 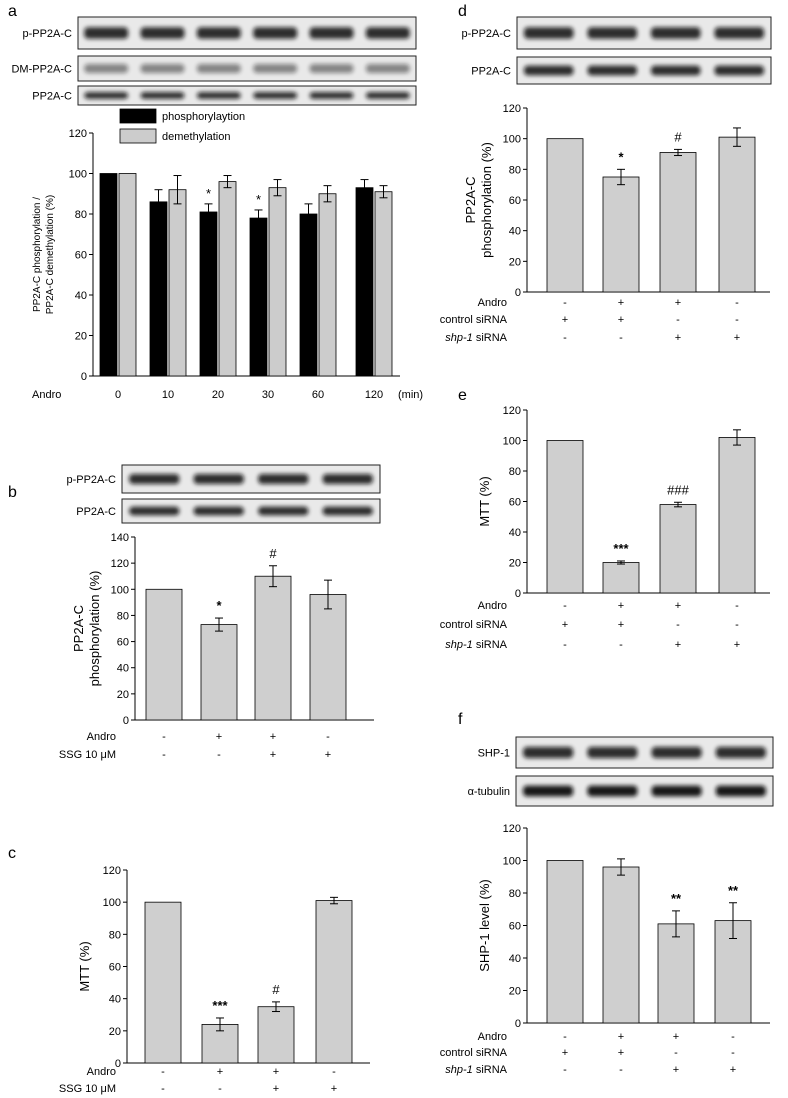 I want to click on blot-label: SHP-1, so click(x=494, y=754).